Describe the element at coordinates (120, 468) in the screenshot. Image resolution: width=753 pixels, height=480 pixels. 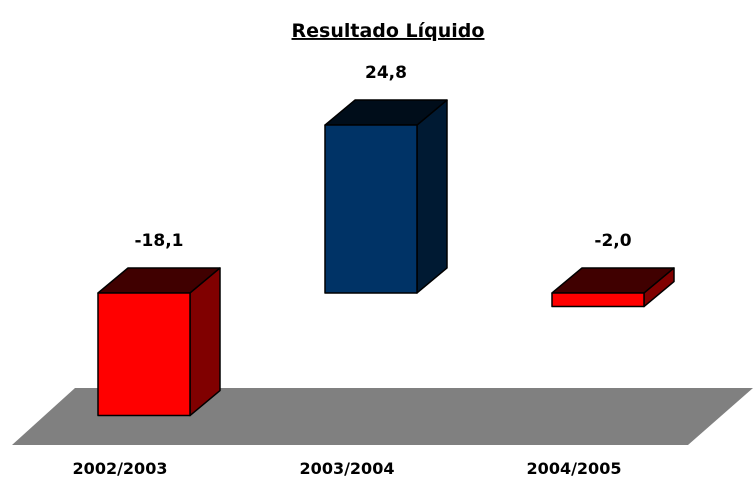
I see `x-tick-label: 2002/2003` at that location.